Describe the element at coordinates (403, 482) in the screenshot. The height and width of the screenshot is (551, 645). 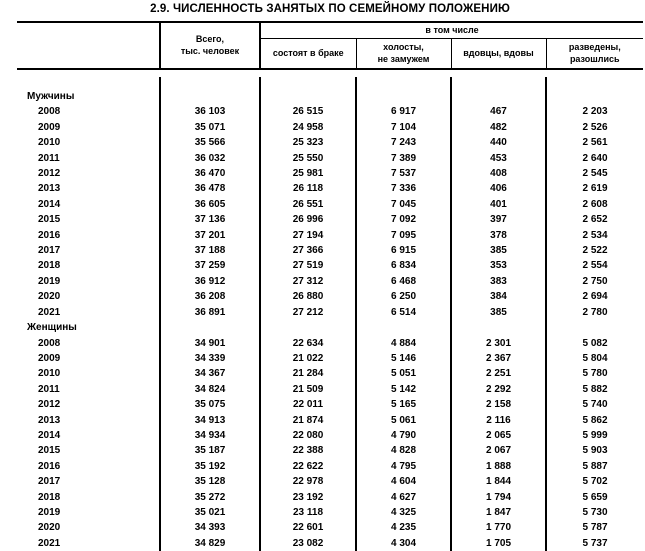
I see `value-cell: 4 604` at that location.